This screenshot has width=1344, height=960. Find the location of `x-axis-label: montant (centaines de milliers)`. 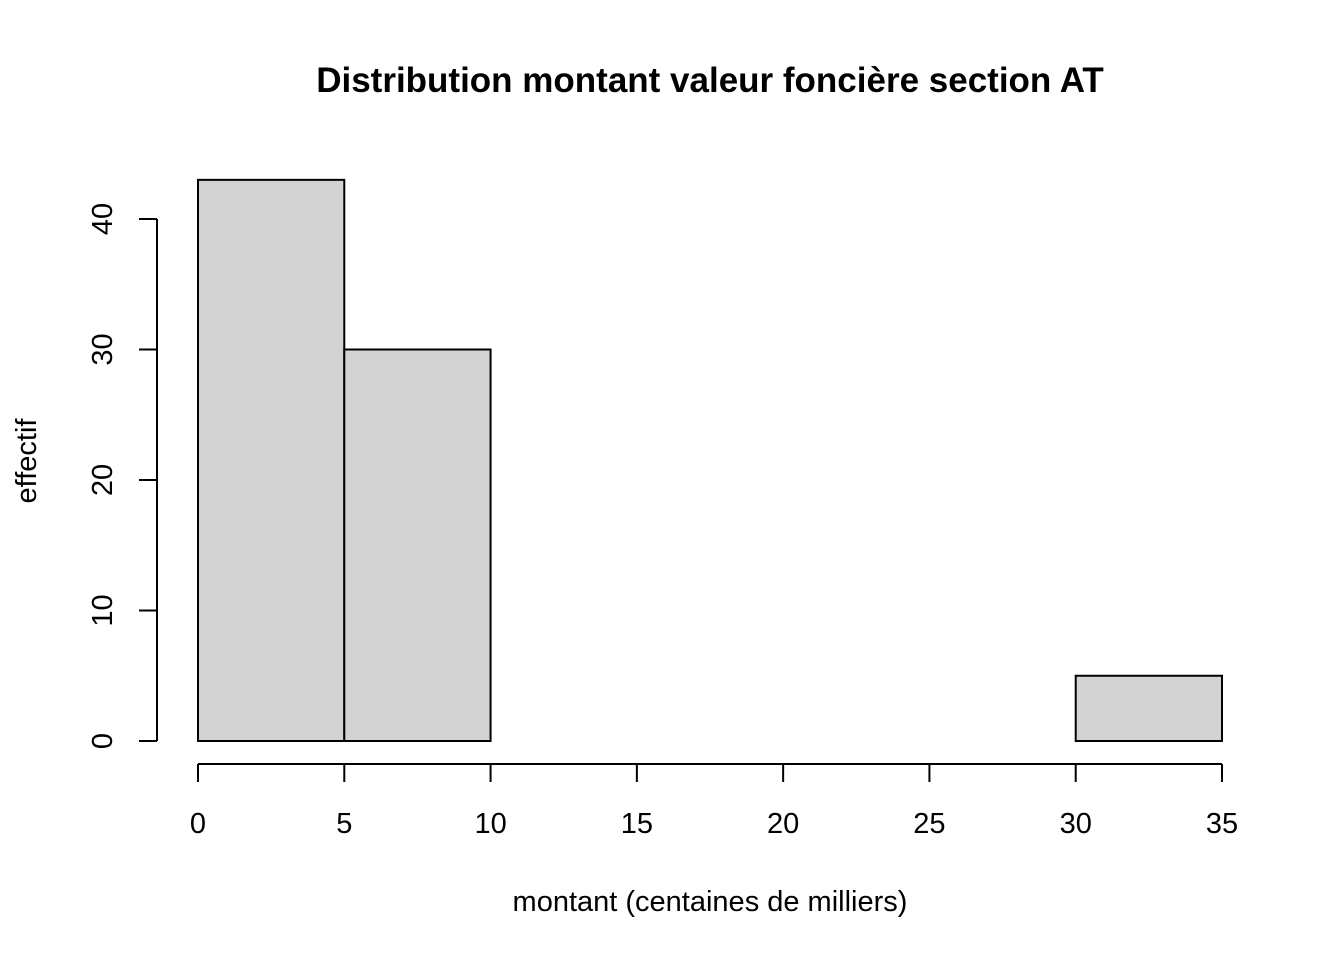

x-axis-label: montant (centaines de milliers) is located at coordinates (710, 902).